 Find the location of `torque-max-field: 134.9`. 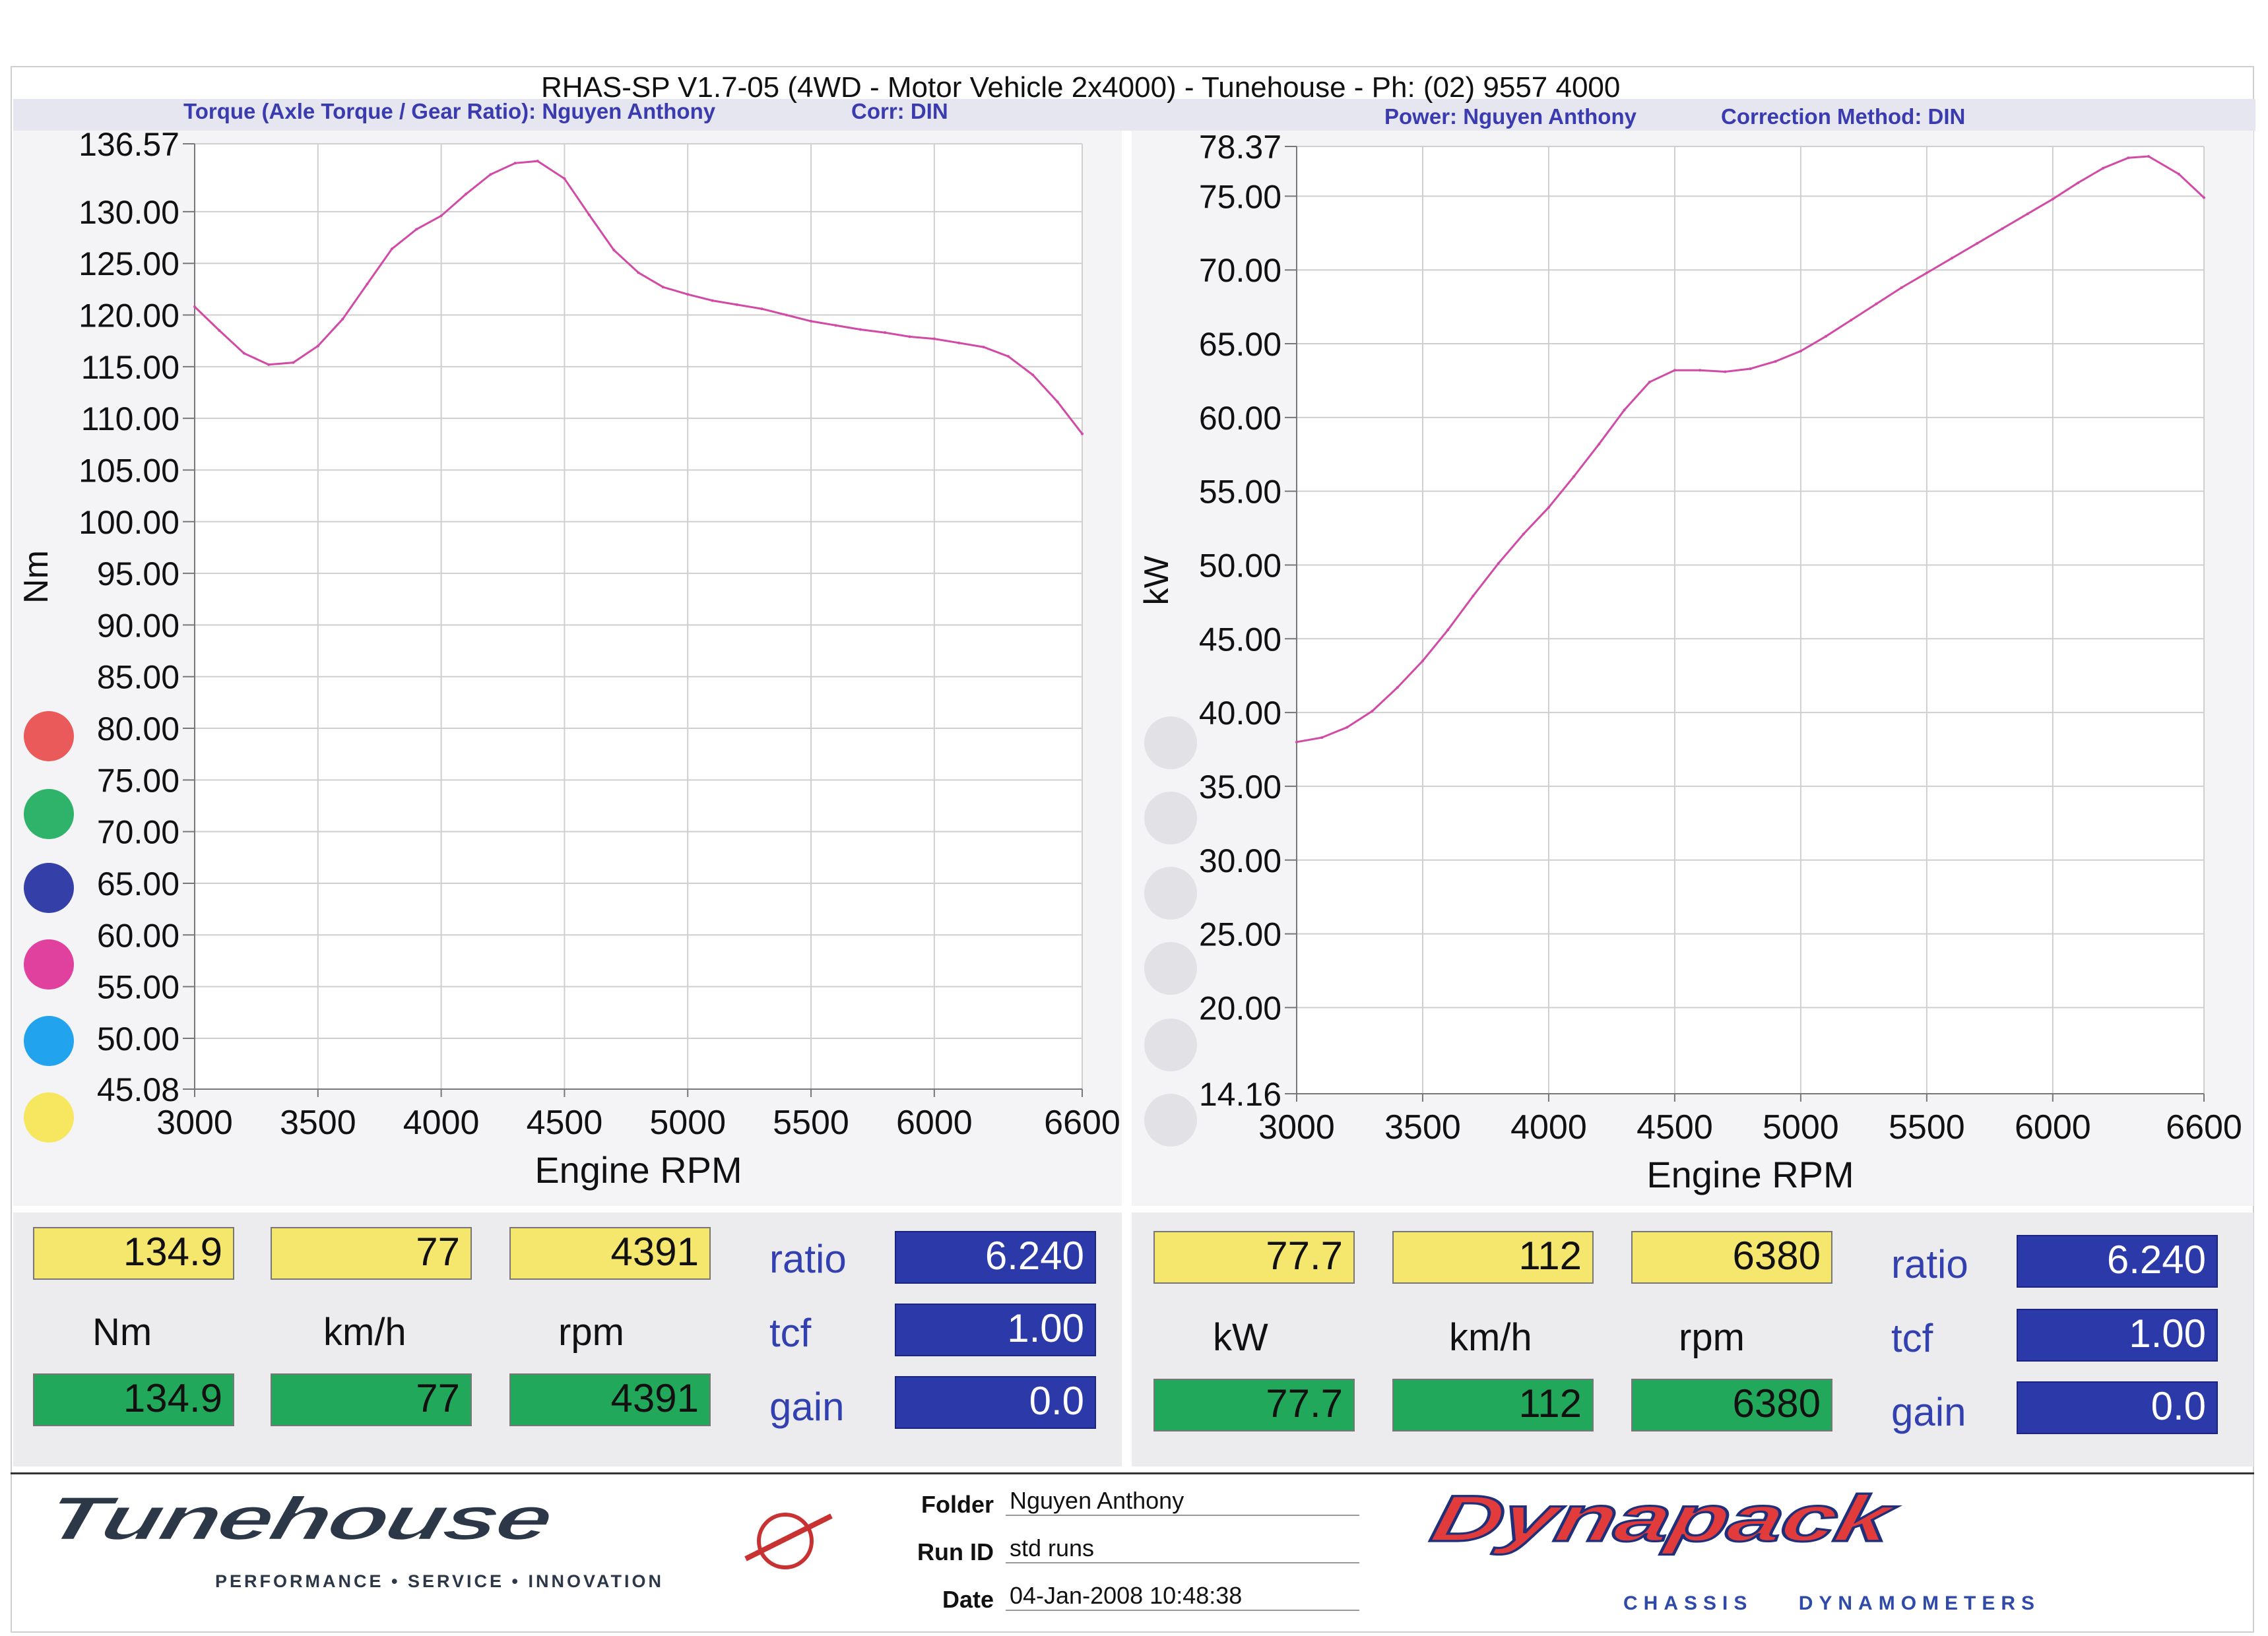

torque-max-field: 134.9 is located at coordinates (133, 1399).